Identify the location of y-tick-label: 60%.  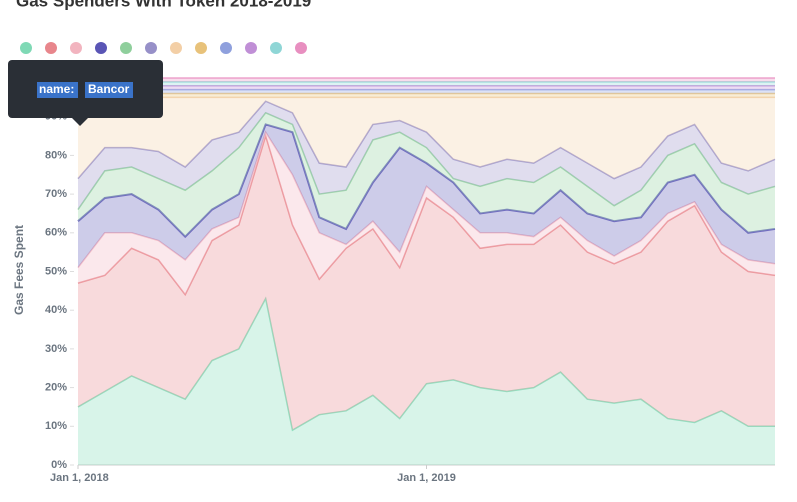
(56, 233).